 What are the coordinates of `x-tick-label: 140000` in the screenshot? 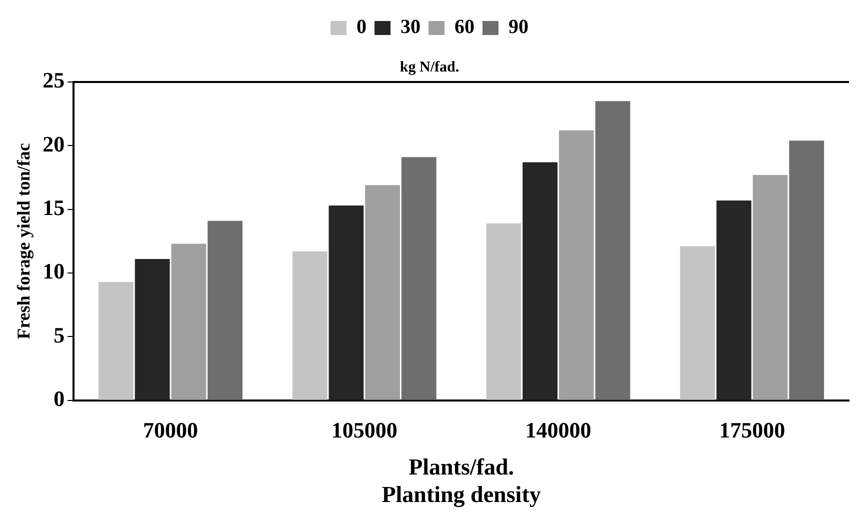 It's located at (558, 429).